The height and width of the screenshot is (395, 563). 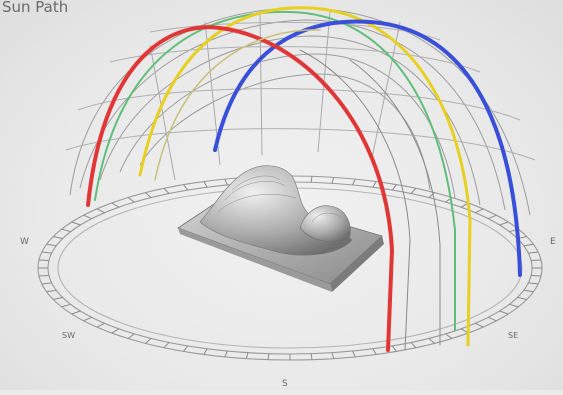 I want to click on compass-label-east: E, so click(x=553, y=242).